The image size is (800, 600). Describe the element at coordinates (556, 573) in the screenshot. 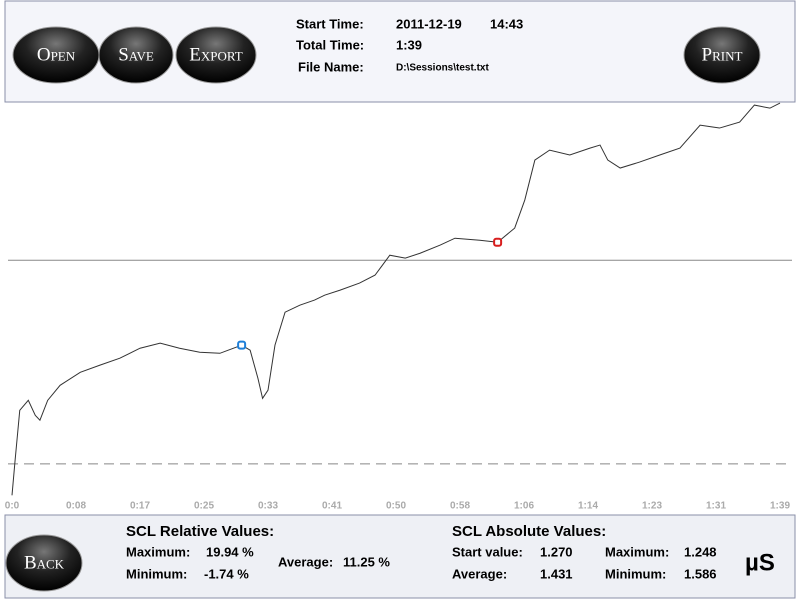

I see `value: 1.431` at that location.